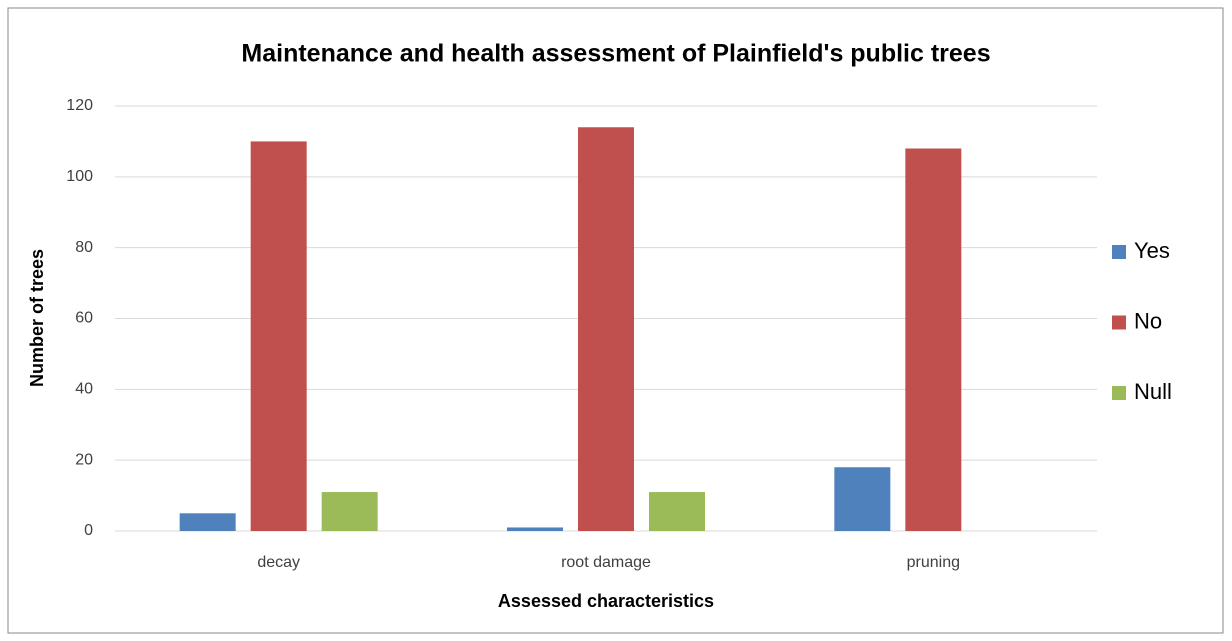  What do you see at coordinates (606, 601) in the screenshot?
I see `x-axis-title: Assessed characteristics` at bounding box center [606, 601].